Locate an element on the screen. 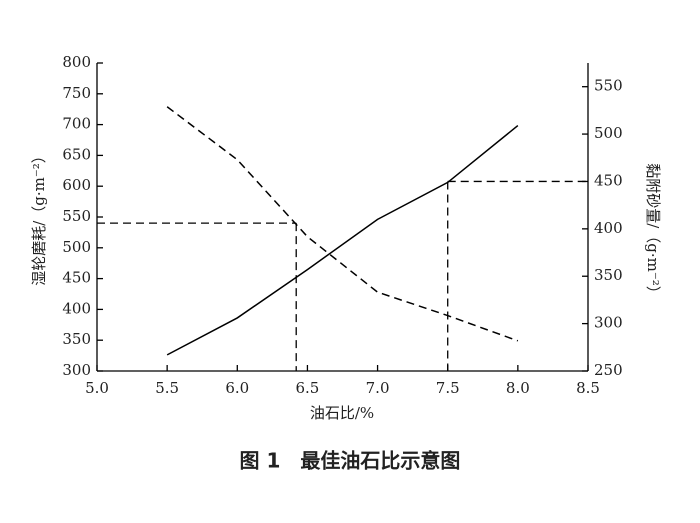 Image resolution: width=700 pixels, height=523 pixels. x-axis-label: 油石比/% is located at coordinates (342, 413).